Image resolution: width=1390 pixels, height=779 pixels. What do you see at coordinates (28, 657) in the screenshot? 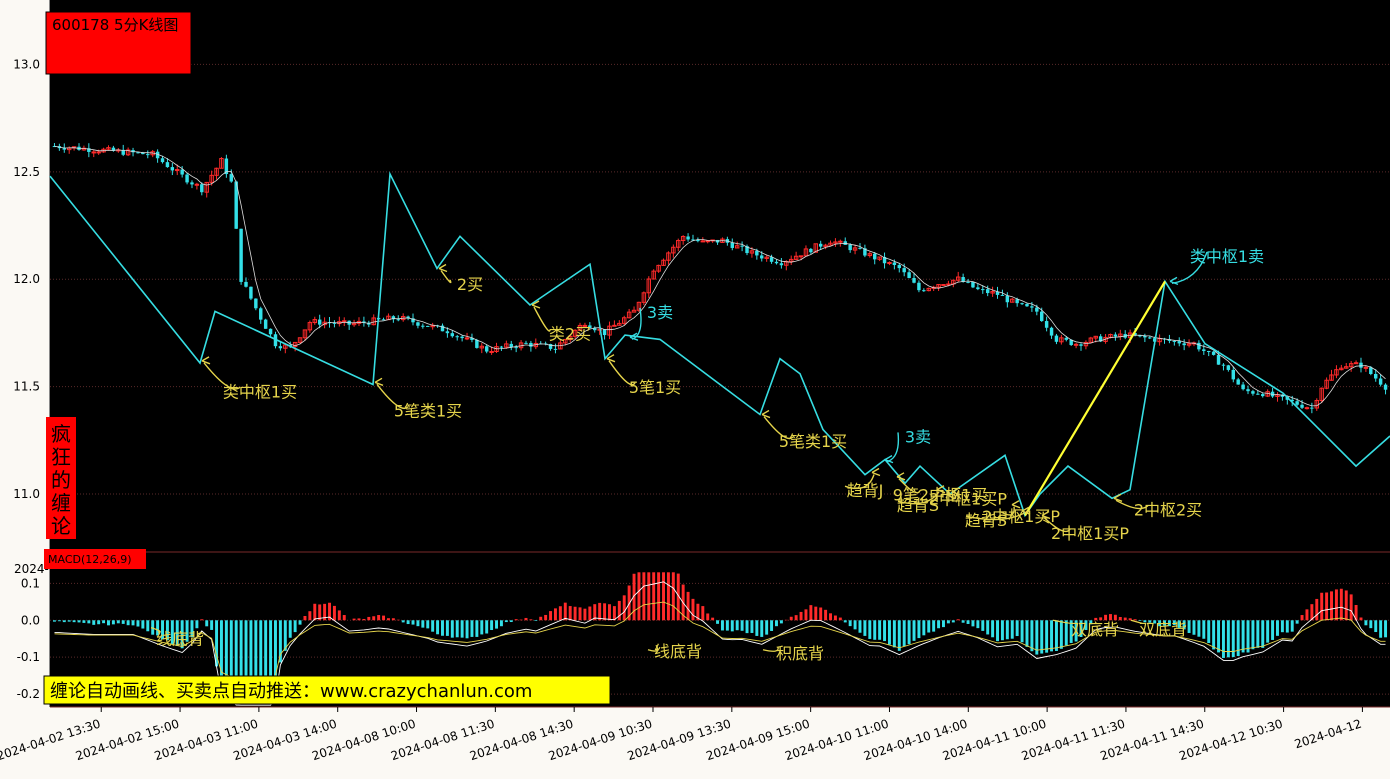
I see `macd-tick-label: -0.1` at bounding box center [28, 657].